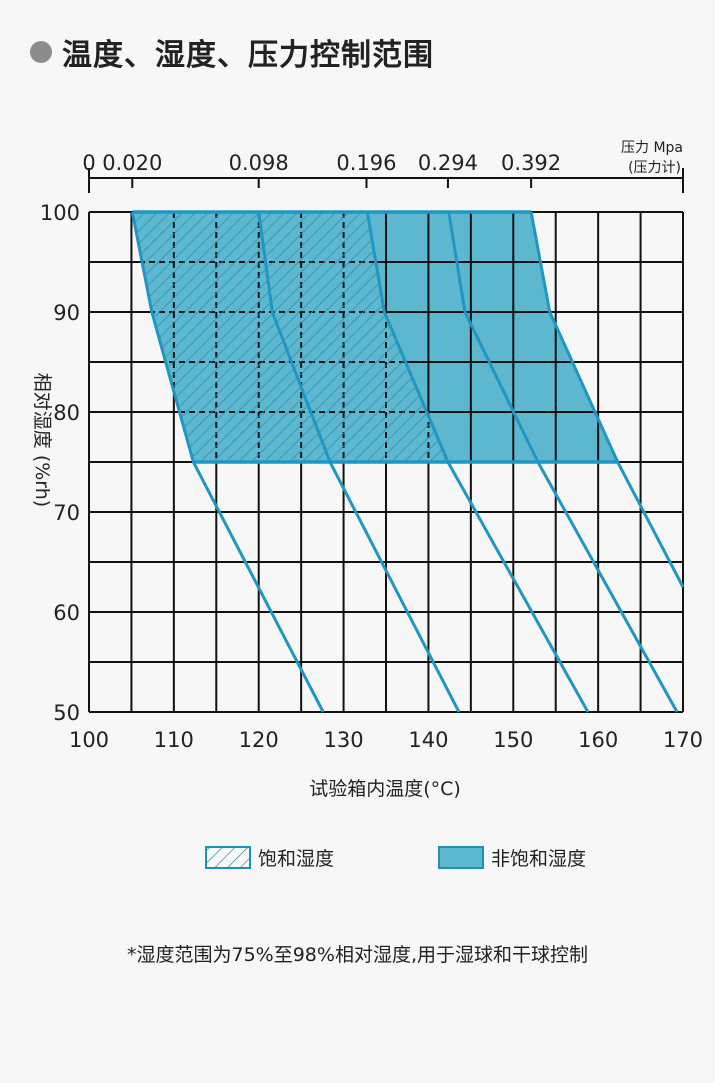 Image resolution: width=715 pixels, height=1083 pixels. Describe the element at coordinates (88, 163) in the screenshot. I see `top-axis-tick-label: 0` at that location.